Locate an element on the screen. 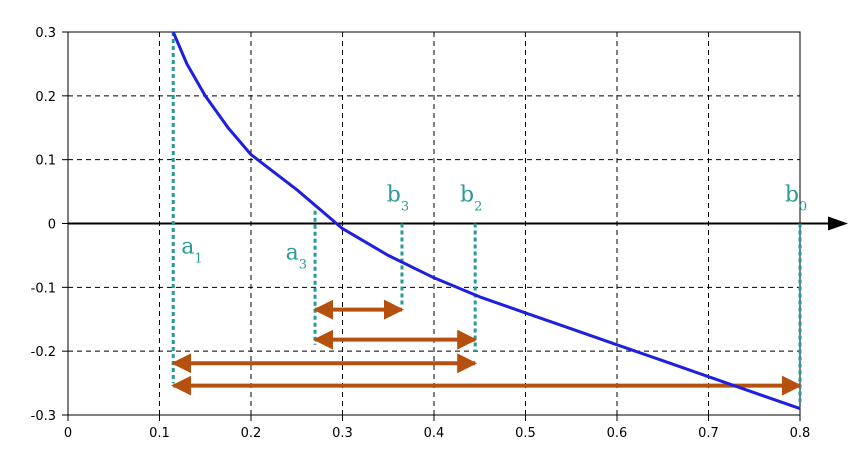  y-tick-label: 0.2 is located at coordinates (45, 97).